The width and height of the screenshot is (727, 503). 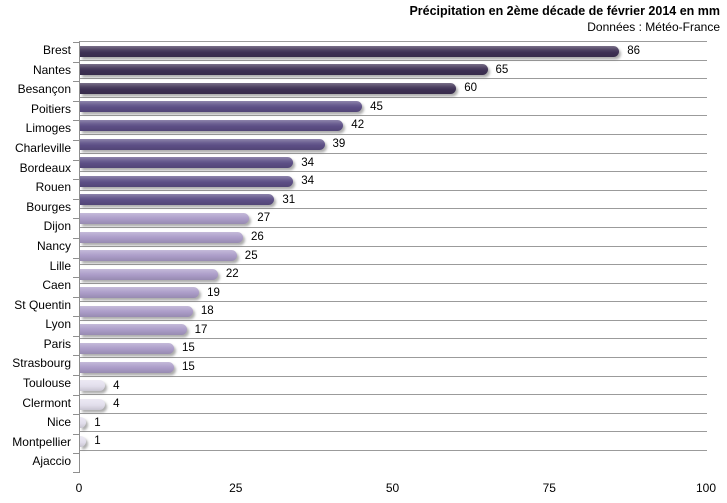 What do you see at coordinates (264, 218) in the screenshot?
I see `value-label-dijon: 27` at bounding box center [264, 218].